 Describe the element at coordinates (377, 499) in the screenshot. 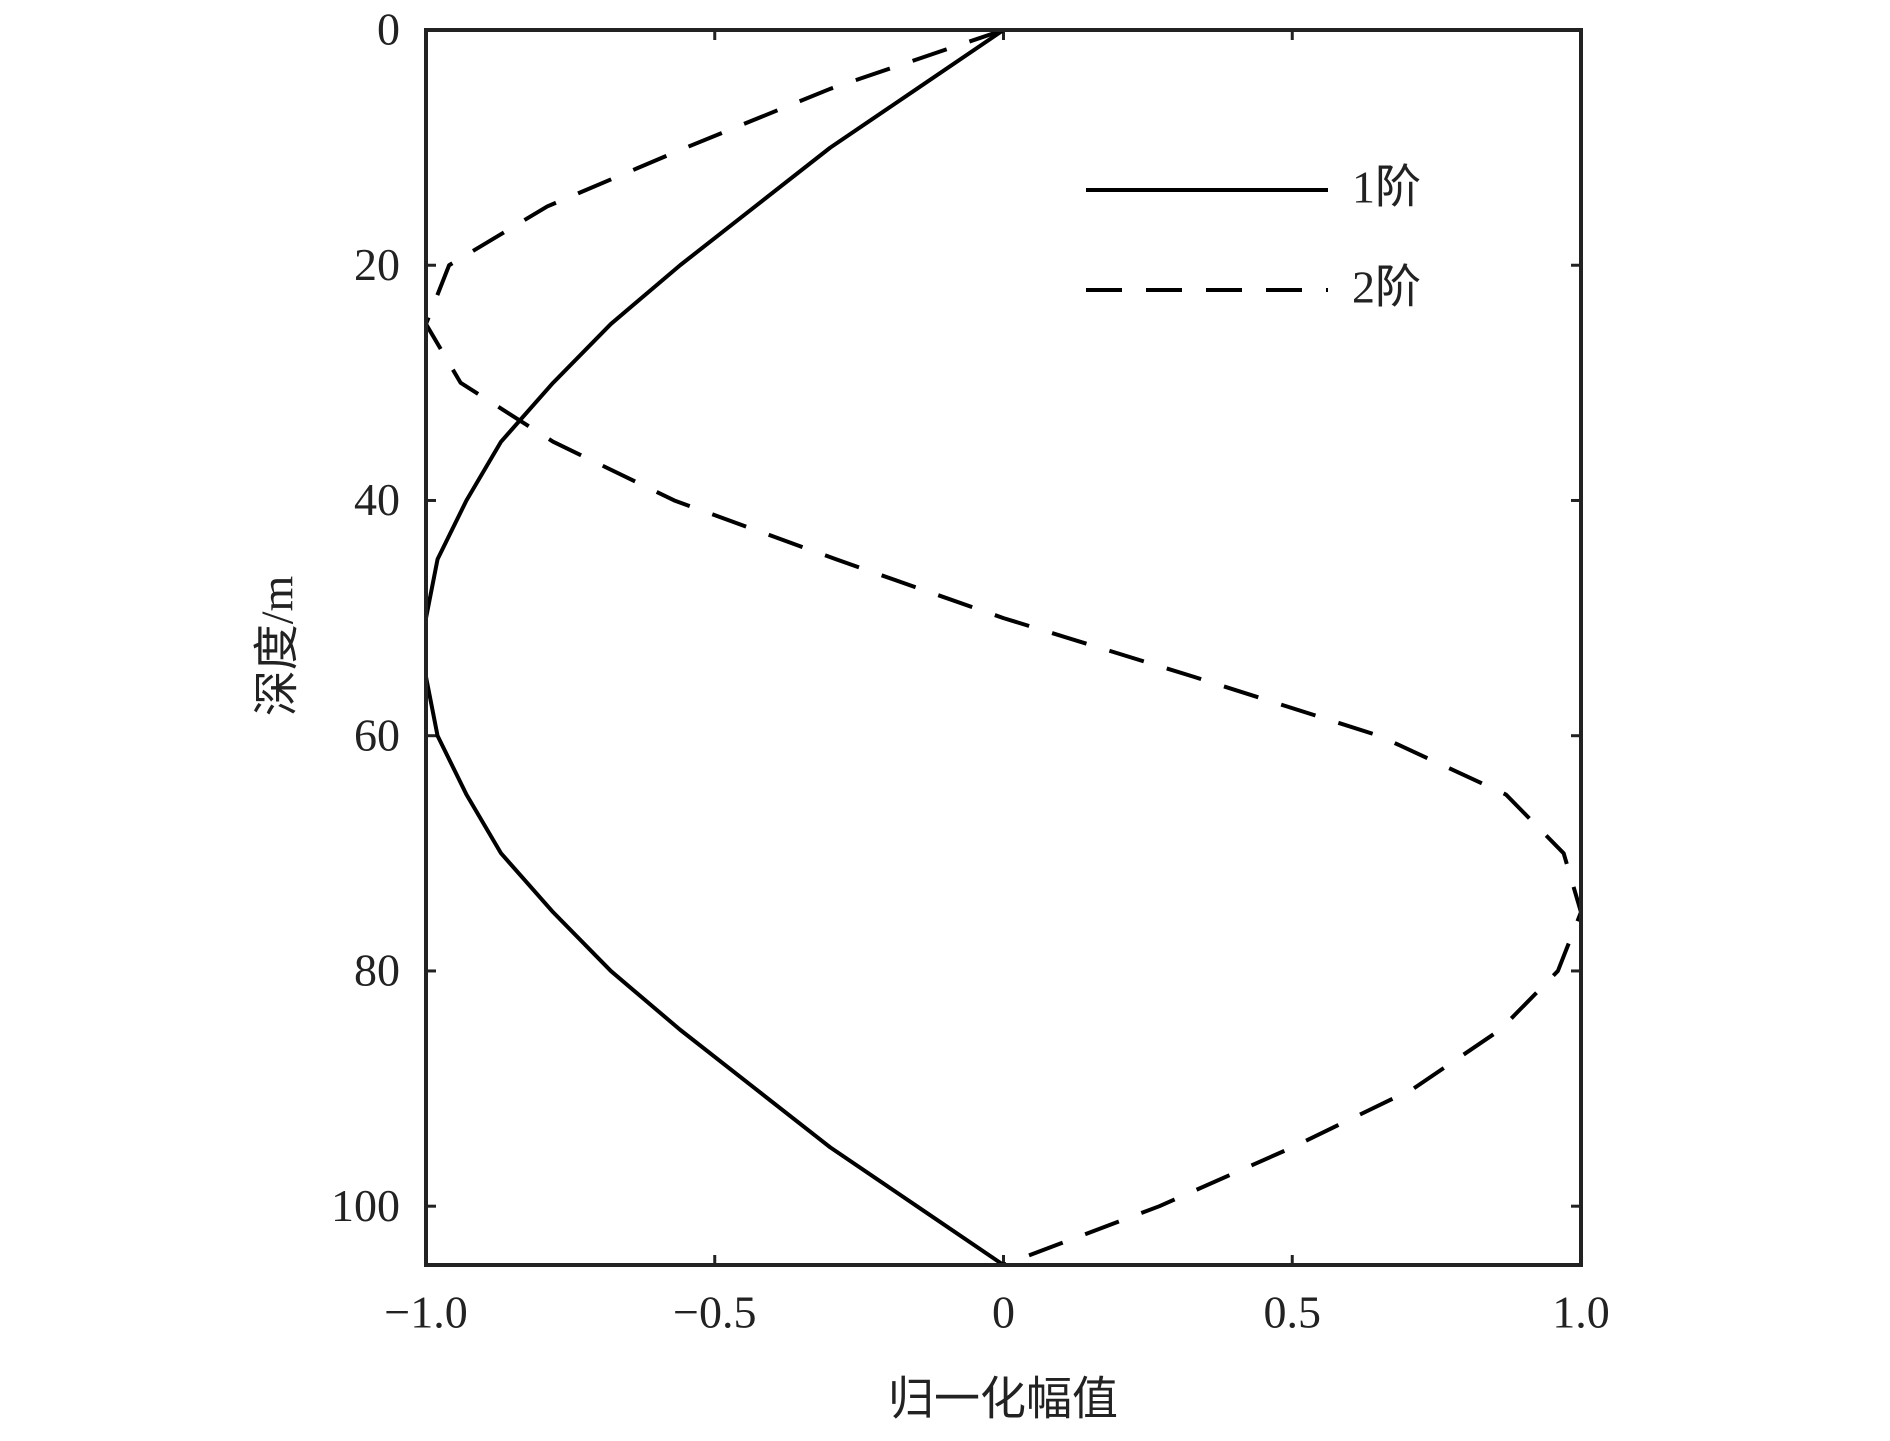

I see `y-tick-label: 40` at that location.